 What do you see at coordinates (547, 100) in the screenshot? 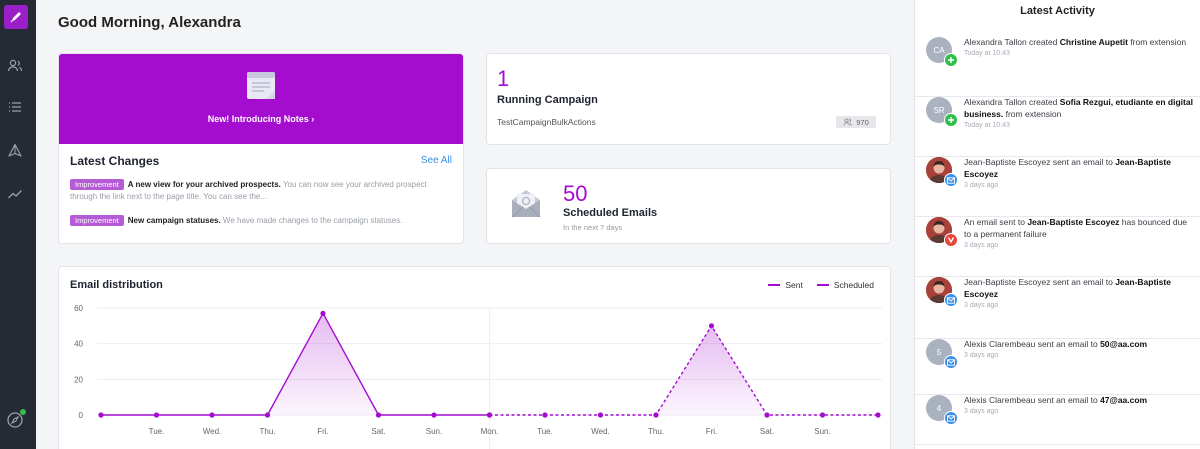
I see `running-label: Running Campaign` at bounding box center [547, 100].